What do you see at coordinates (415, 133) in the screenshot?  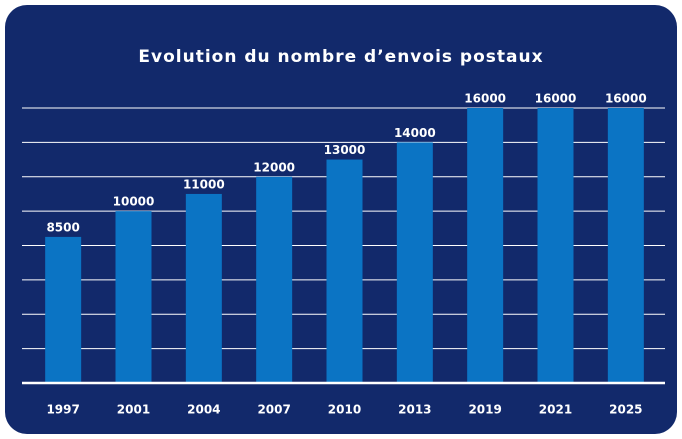 I see `value-label: 14000` at bounding box center [415, 133].